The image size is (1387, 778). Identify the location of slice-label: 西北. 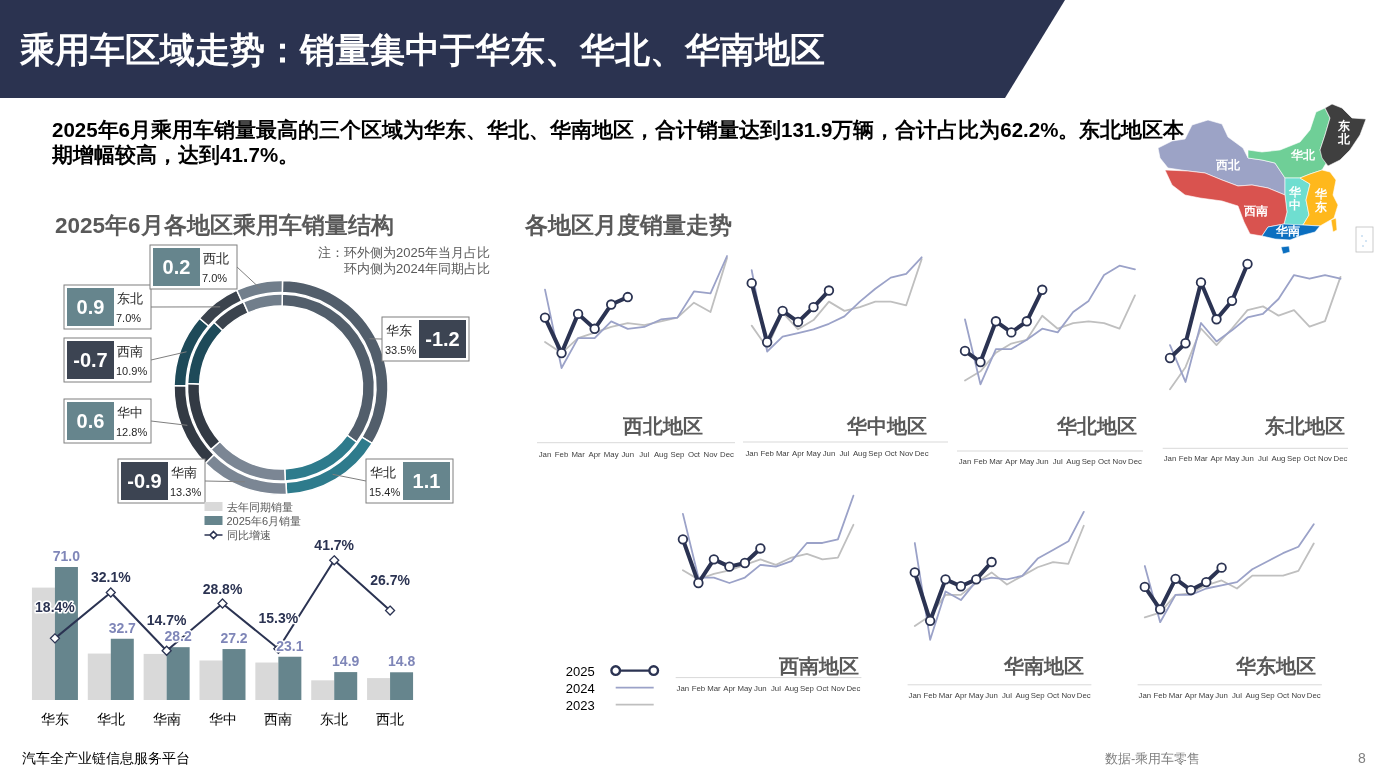
(216, 258).